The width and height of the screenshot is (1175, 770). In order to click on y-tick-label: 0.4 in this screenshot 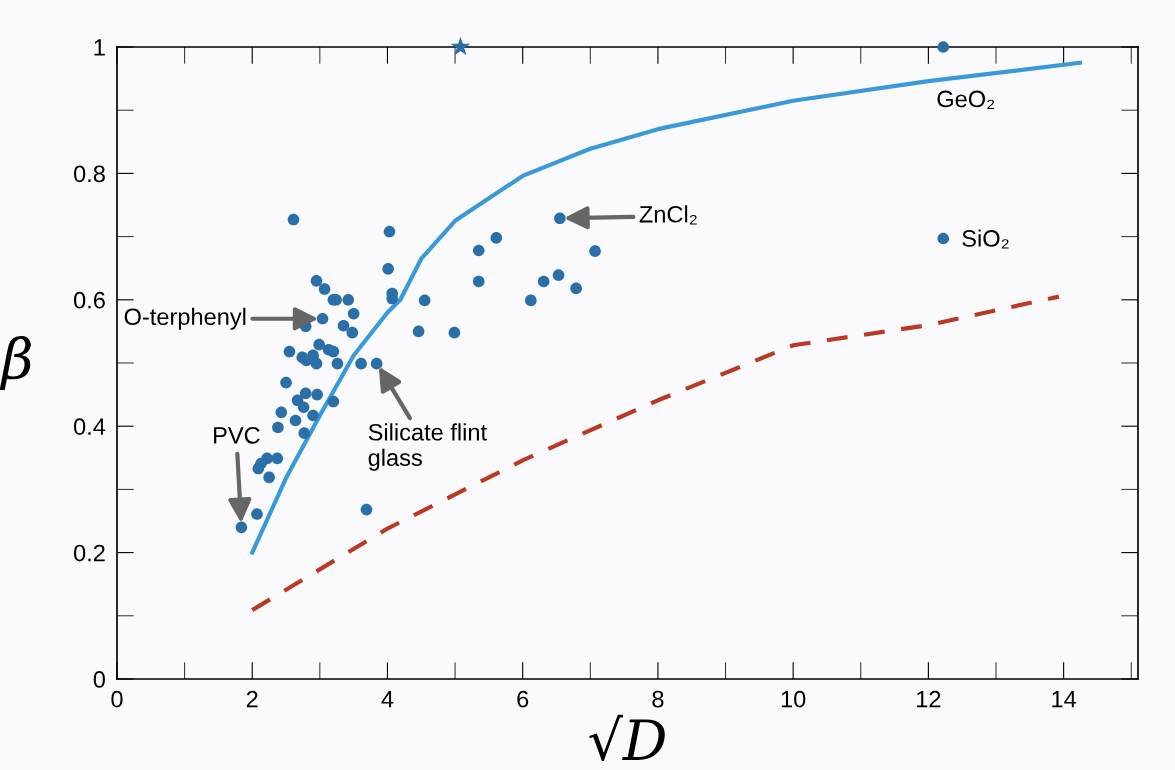, I will do `click(89, 426)`.